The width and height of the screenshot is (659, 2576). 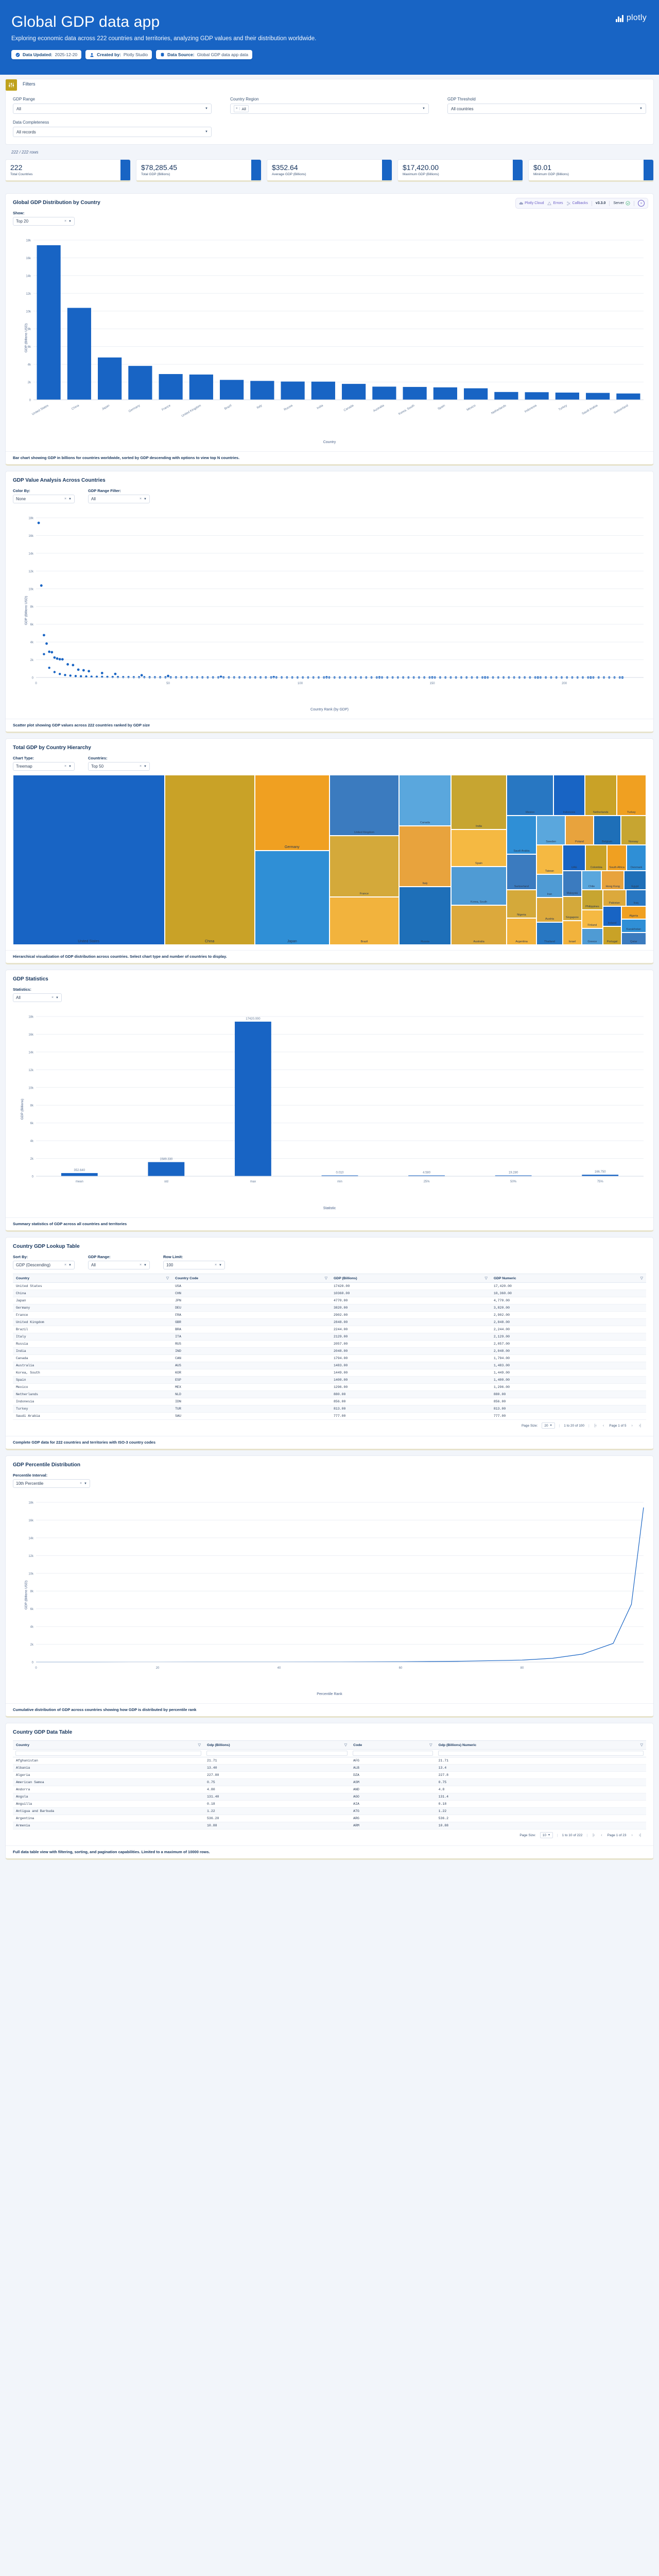 I want to click on table-row: Albania 13.40 ALB 13.4, so click(x=329, y=1768).